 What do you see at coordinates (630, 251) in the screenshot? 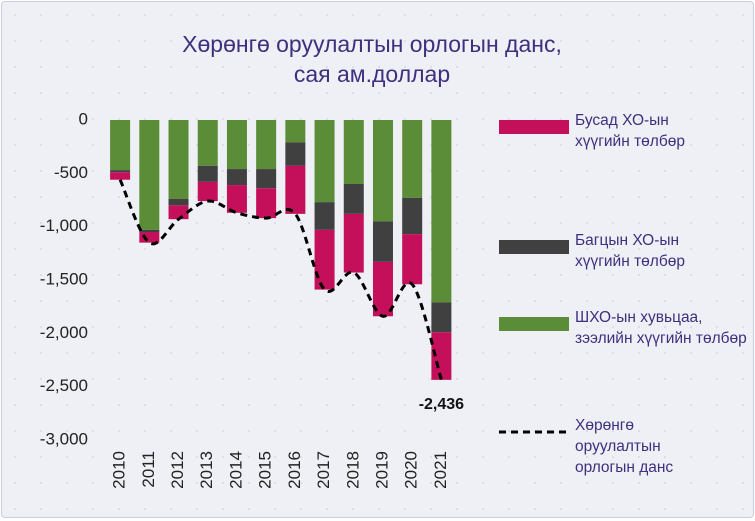
I see `legend-label: Багцын ХО-ын хүүгийн төлбөр` at bounding box center [630, 251].